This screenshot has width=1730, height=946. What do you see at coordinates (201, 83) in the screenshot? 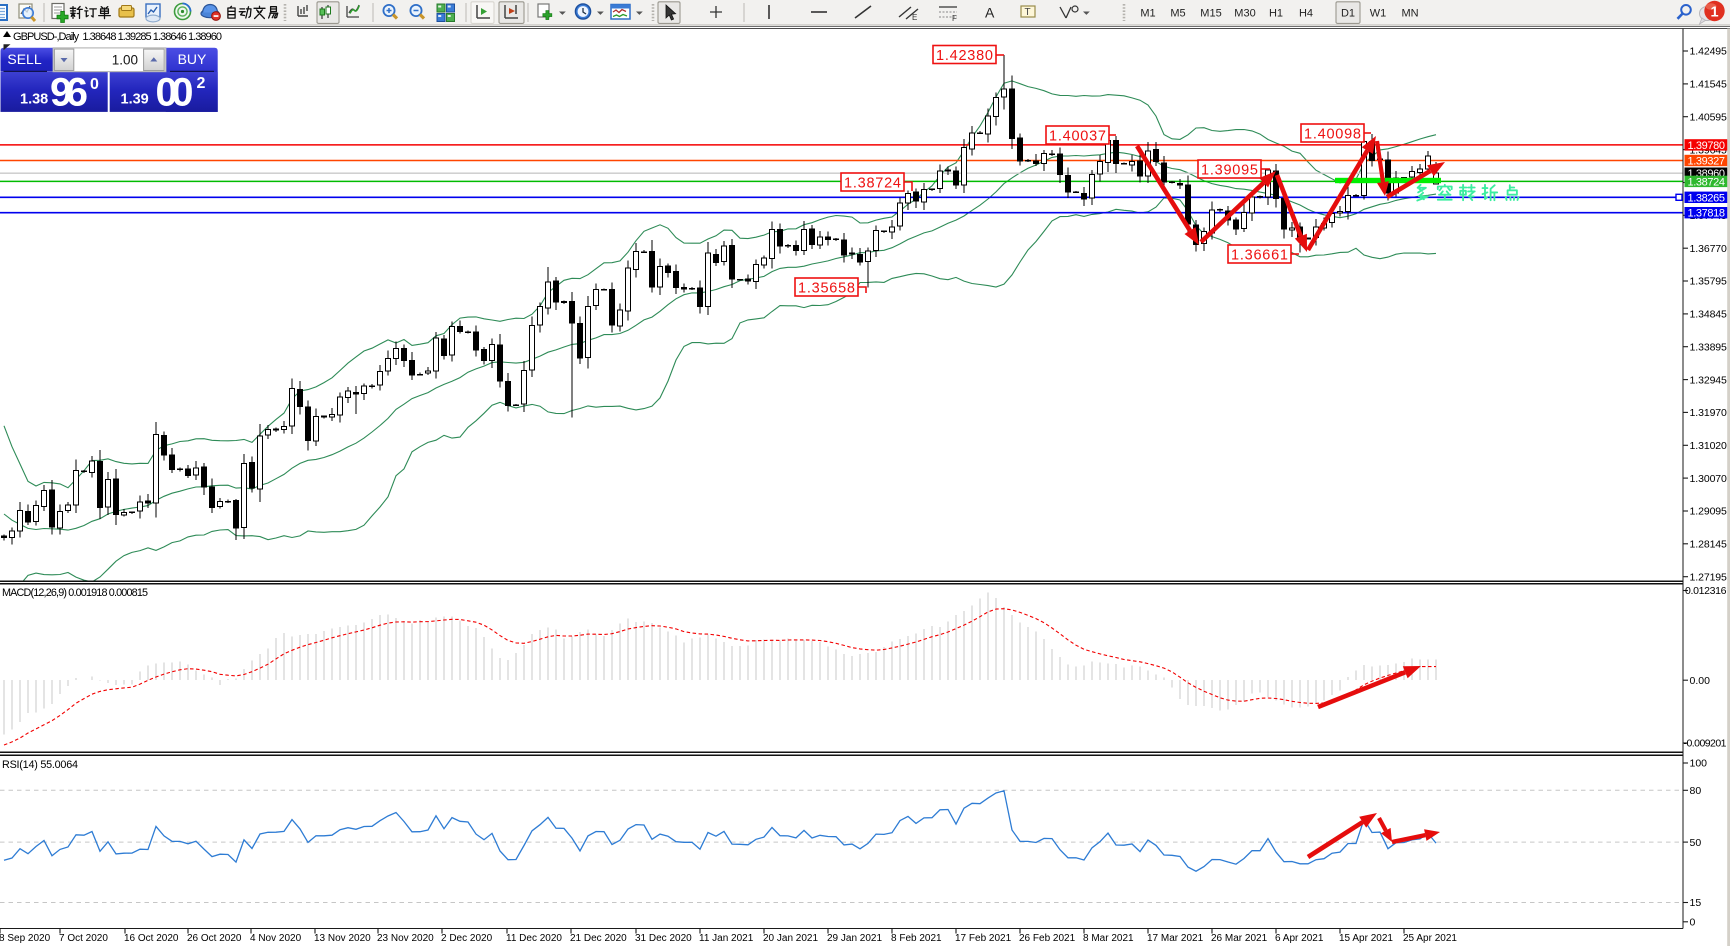
I see `svg-text: 2` at bounding box center [201, 83].